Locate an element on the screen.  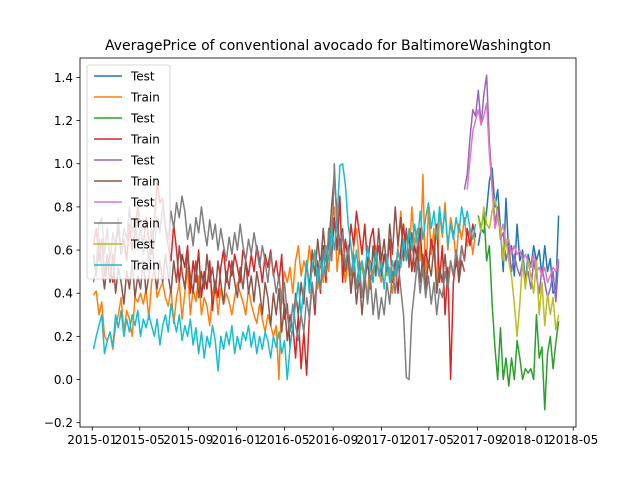
y-tick-label: 0.4 is located at coordinates (63, 294).